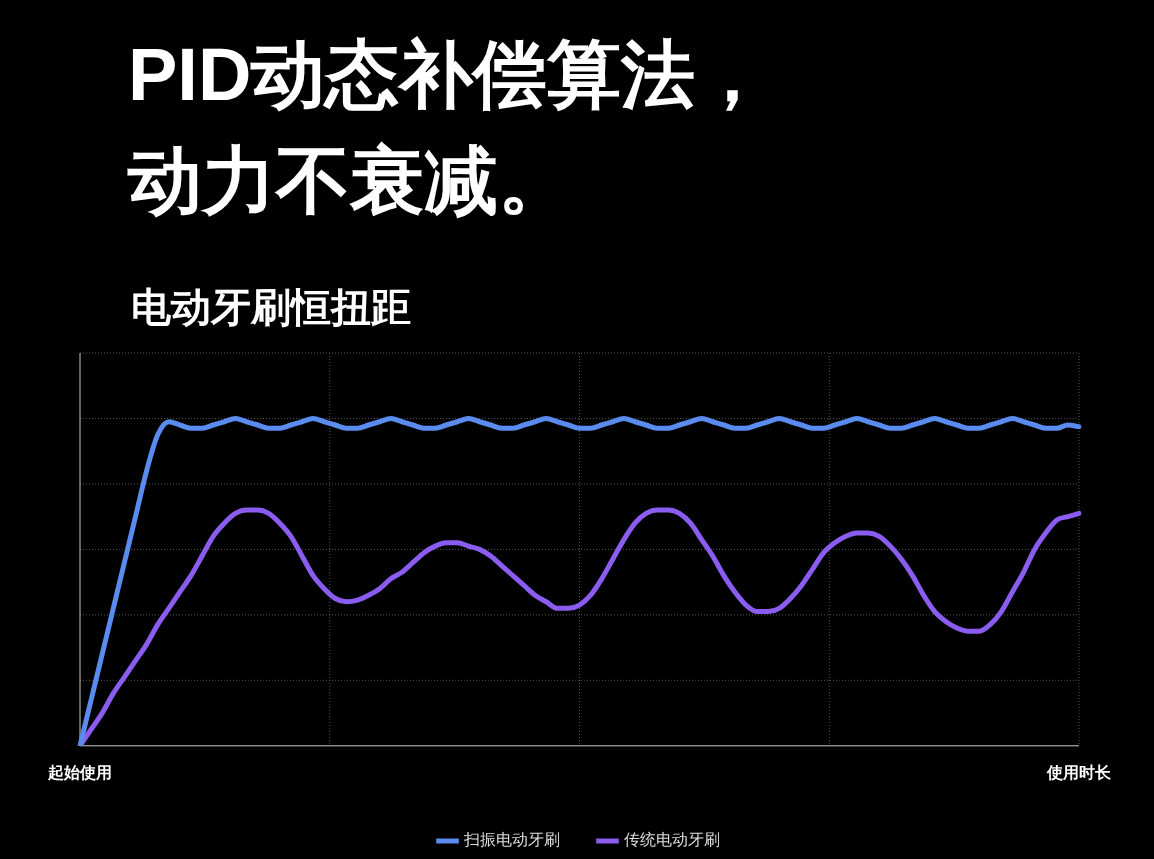  Describe the element at coordinates (1079, 772) in the screenshot. I see `x-tick-label: 使用时长` at that location.